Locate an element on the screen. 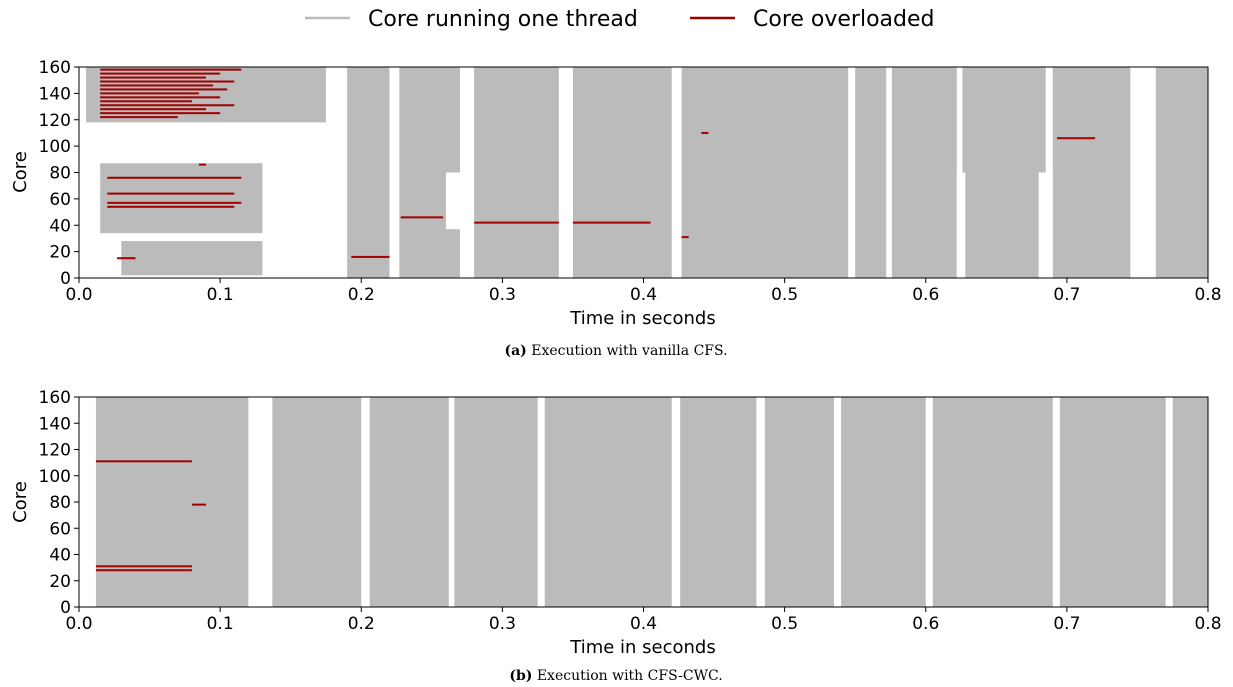  panel-a-xtick-label: 0.4 is located at coordinates (643, 295).